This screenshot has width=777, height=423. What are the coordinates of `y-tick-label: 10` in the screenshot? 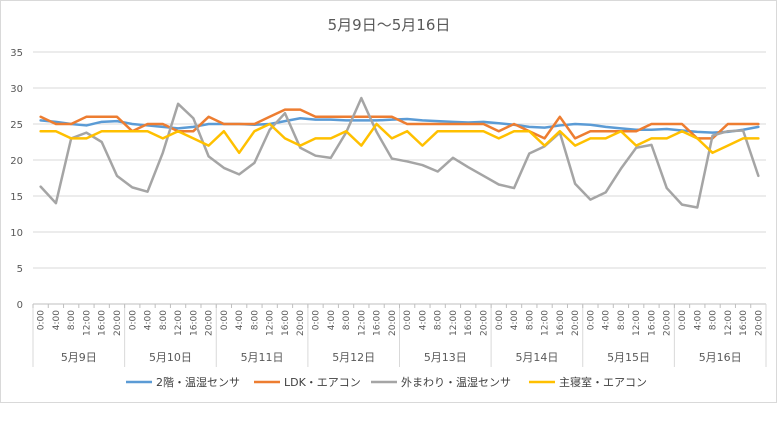 It's located at (16, 233).